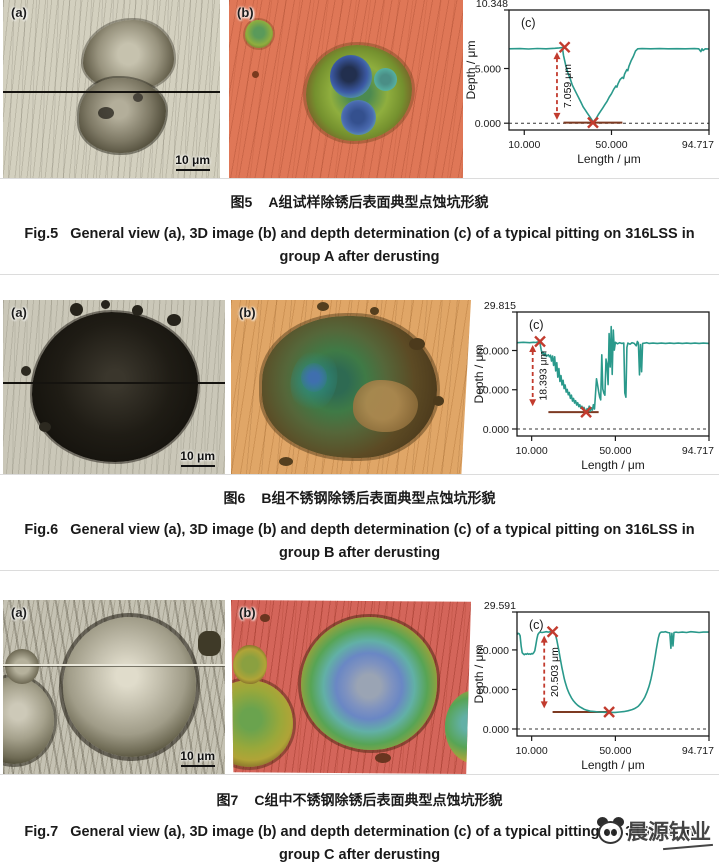 The width and height of the screenshot is (719, 865). What do you see at coordinates (568, 86) in the screenshot?
I see `svg-text: 7.059 μm` at bounding box center [568, 86].